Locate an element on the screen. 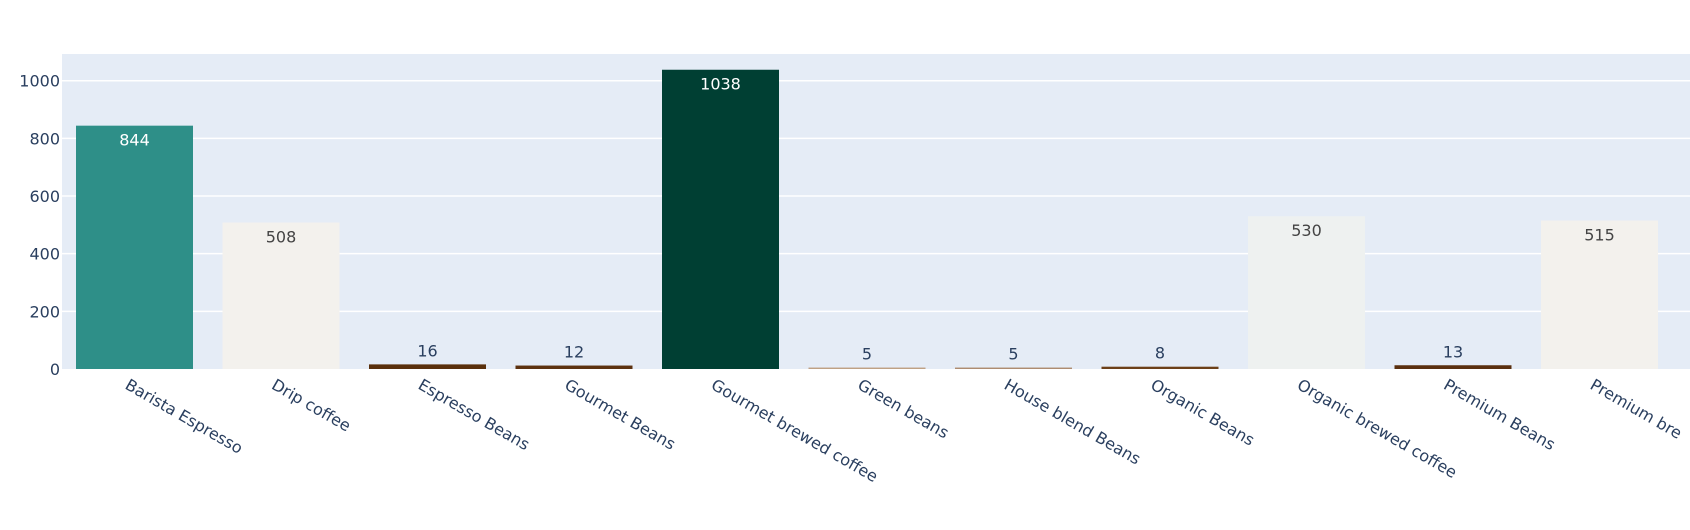 The image size is (1690, 530). data-label-4: 12 is located at coordinates (574, 352).